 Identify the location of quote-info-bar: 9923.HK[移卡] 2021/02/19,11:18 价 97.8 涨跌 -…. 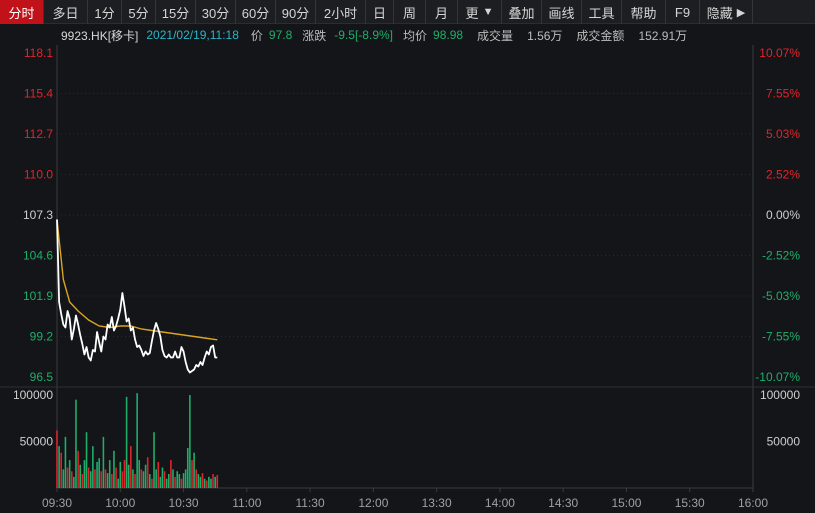
(407, 35).